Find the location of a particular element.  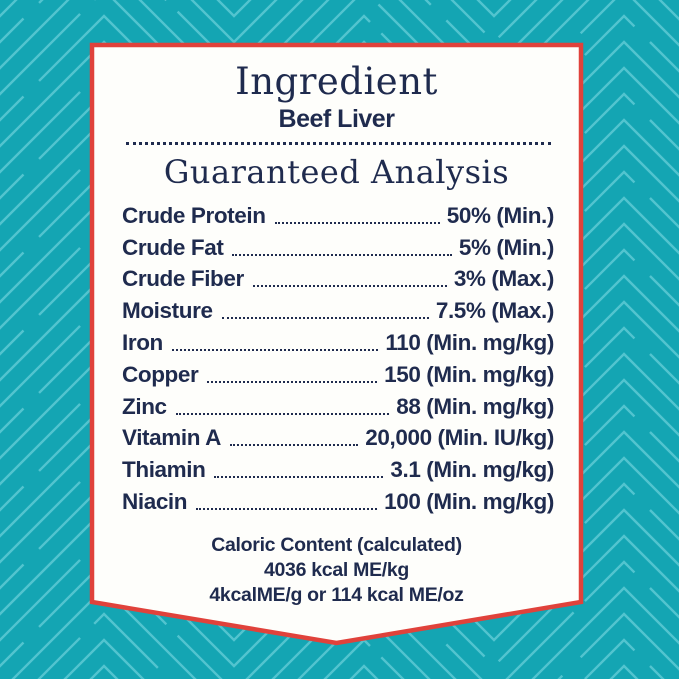

analysis-row: Vitamin A 20,000 (Min. IU/kg) is located at coordinates (338, 439).